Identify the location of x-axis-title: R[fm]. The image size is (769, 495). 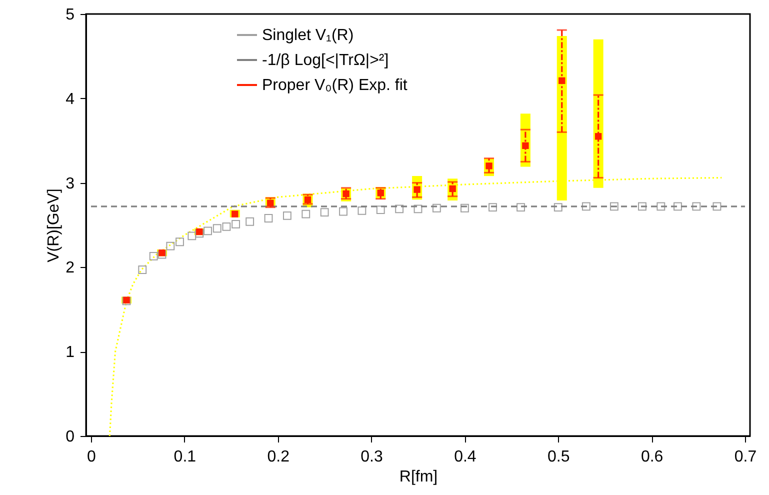
(418, 477).